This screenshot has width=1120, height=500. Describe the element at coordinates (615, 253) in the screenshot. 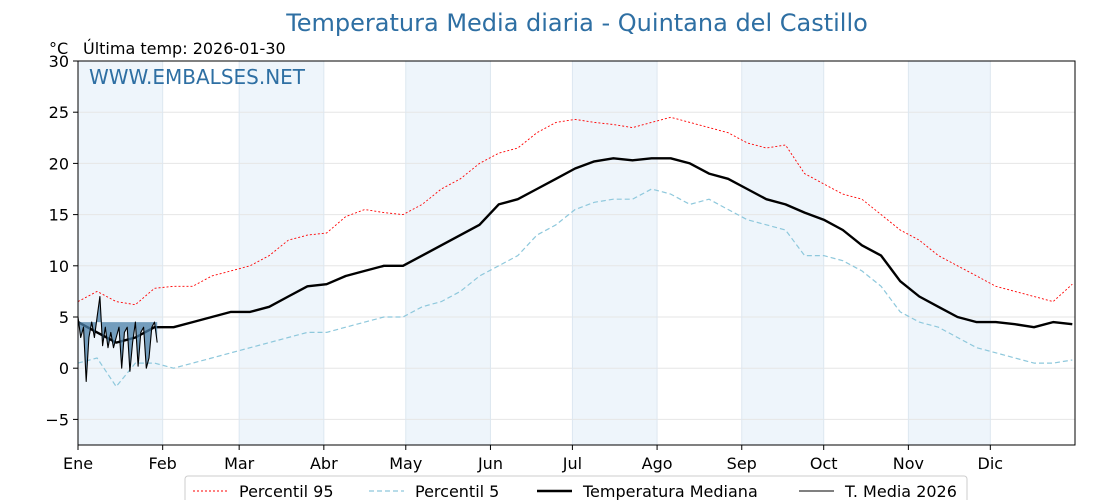

I see `month-band-jul` at that location.